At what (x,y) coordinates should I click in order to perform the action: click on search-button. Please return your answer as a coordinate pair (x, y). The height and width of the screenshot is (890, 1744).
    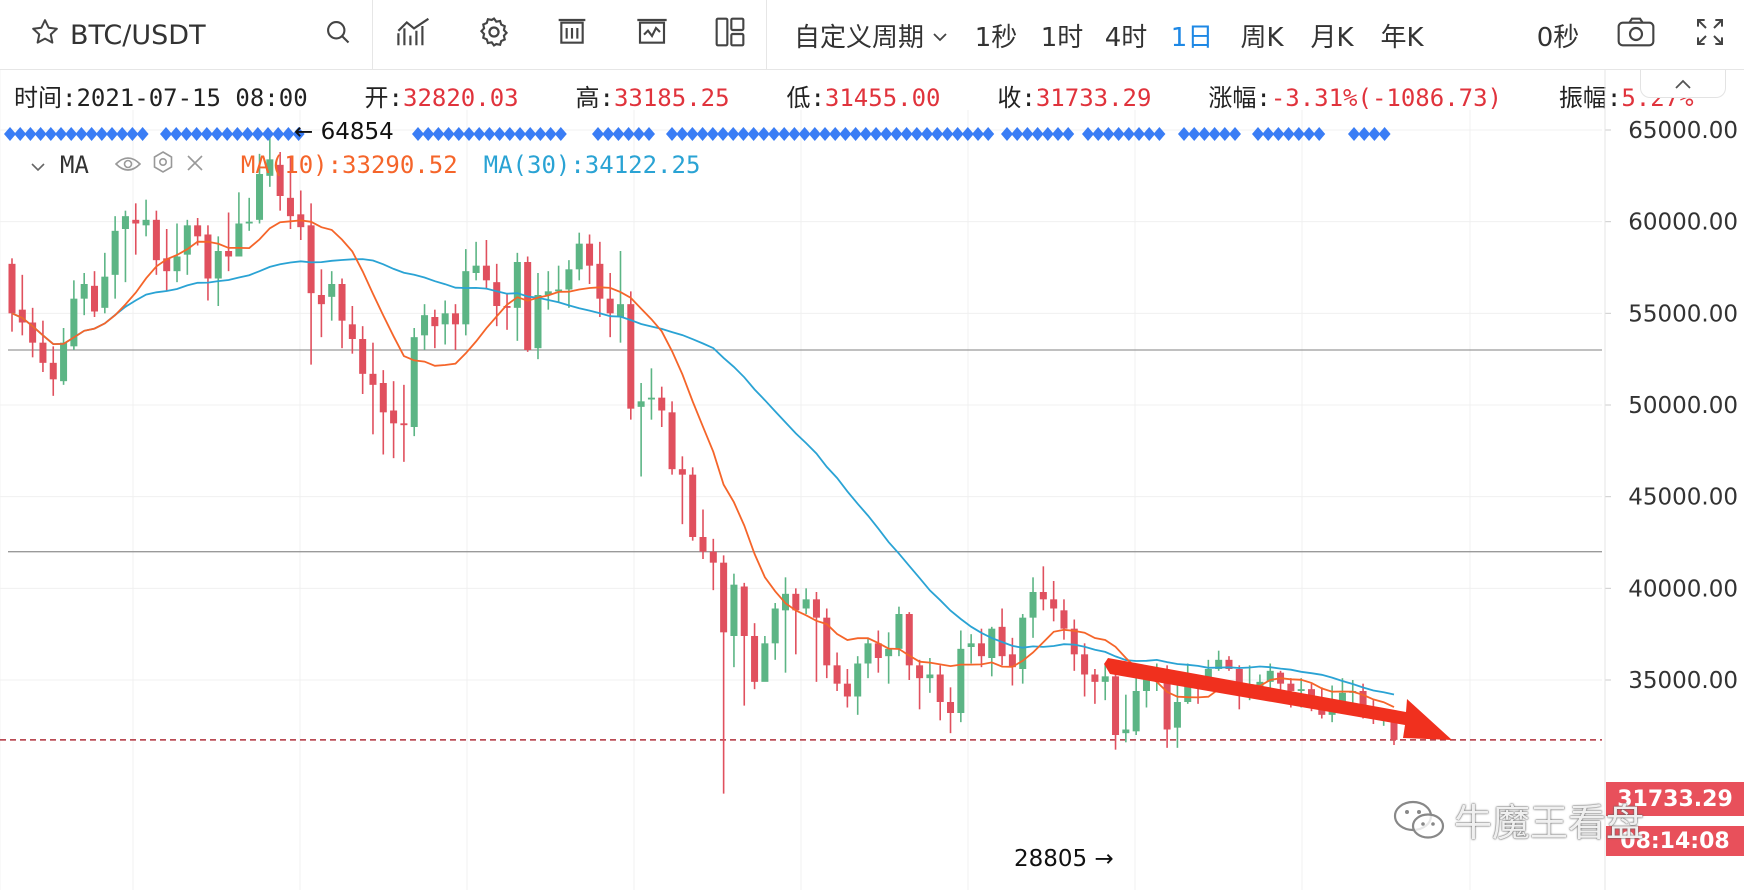
    Looking at the image, I should click on (338, 35).